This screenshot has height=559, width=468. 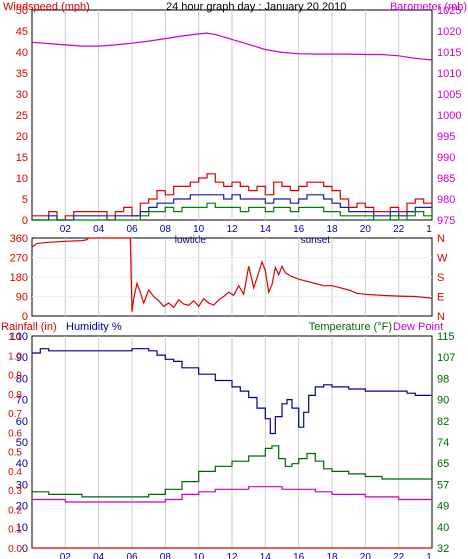 I want to click on temperature-tick-label: 74, so click(x=443, y=443).